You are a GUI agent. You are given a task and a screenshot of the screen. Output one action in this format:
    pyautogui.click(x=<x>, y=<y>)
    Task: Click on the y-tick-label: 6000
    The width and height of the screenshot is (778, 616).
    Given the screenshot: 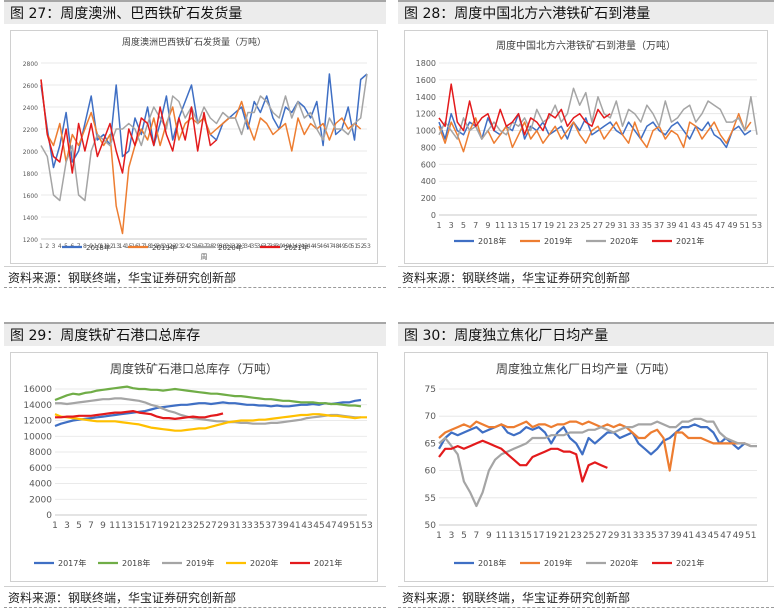 What is the action you would take?
    pyautogui.click(x=40, y=469)
    